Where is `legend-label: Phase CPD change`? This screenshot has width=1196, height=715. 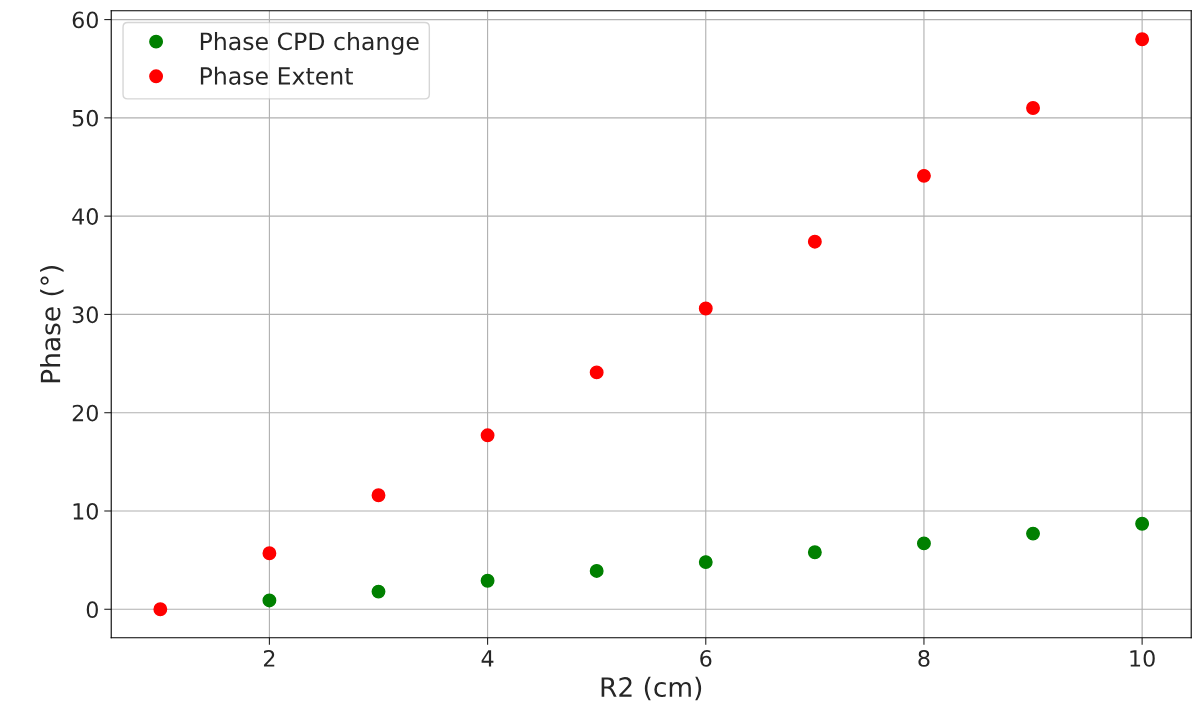 legend-label: Phase CPD change is located at coordinates (309, 43).